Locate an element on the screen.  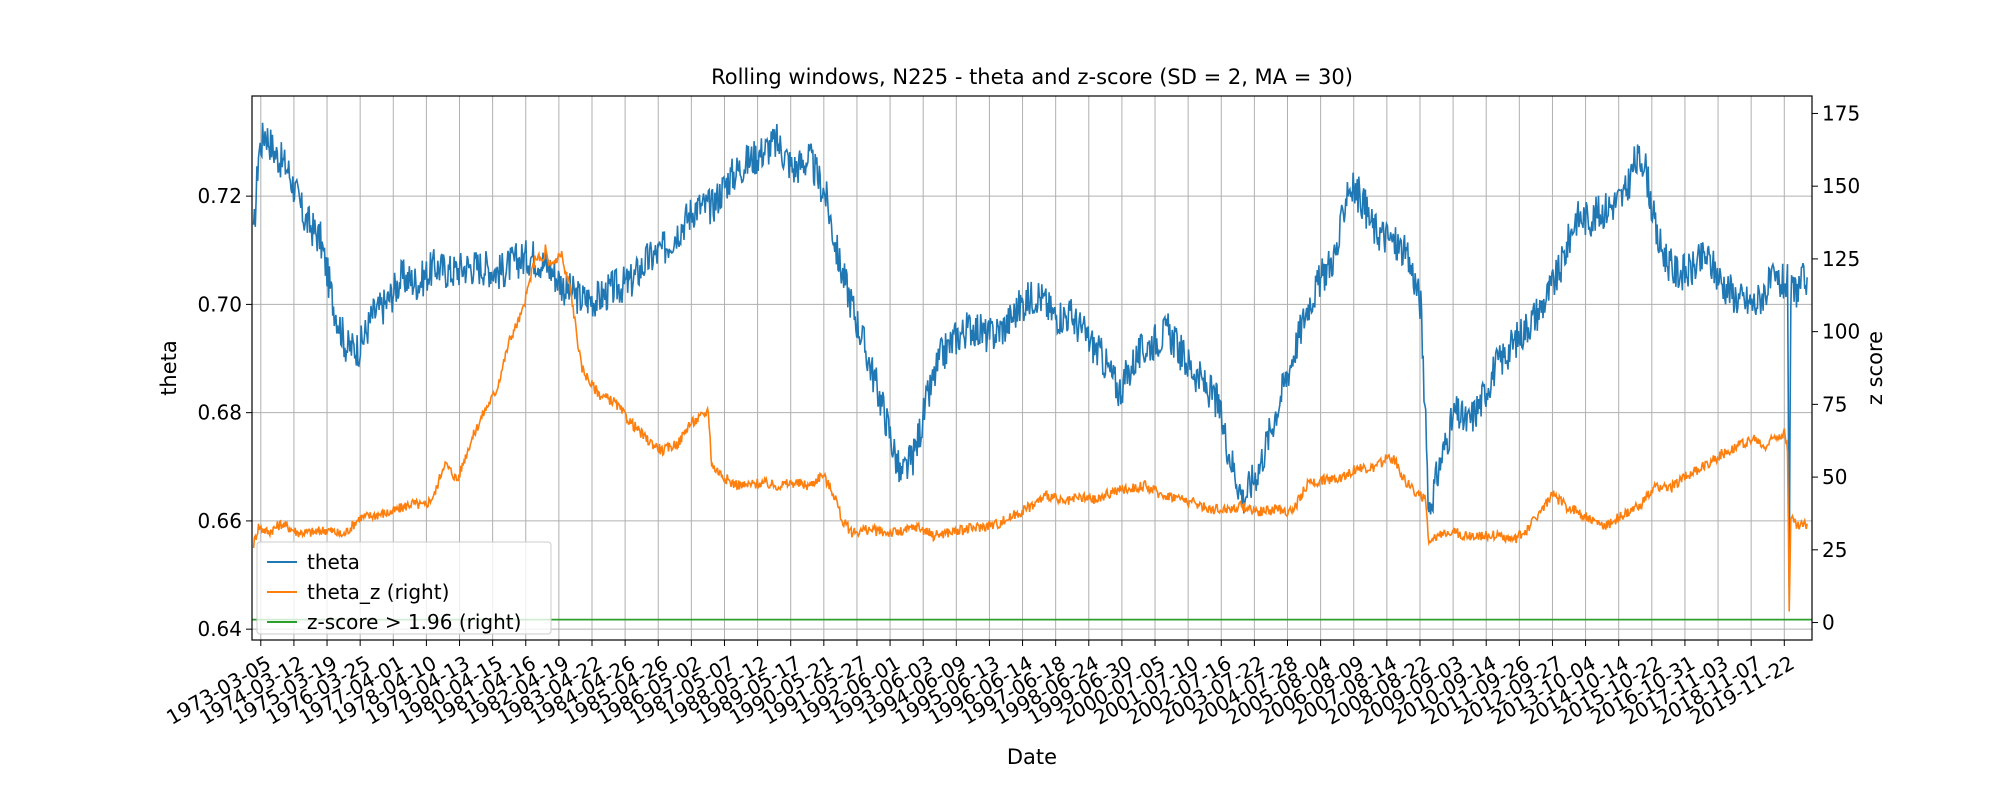
right-y-tick-label: 0 is located at coordinates (1828, 623).